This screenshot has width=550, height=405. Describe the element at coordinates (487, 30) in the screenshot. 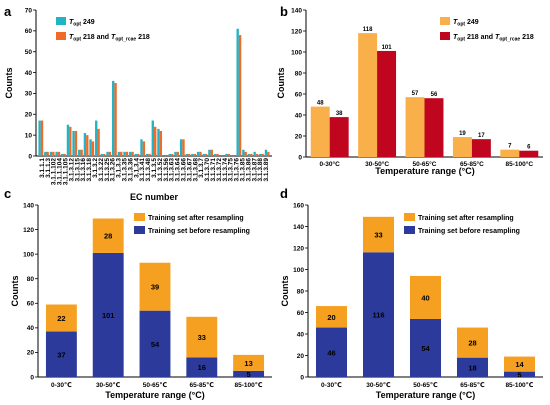

I see `legend: Topt 249 Topt 218 and Topt_rcae 218` at that location.